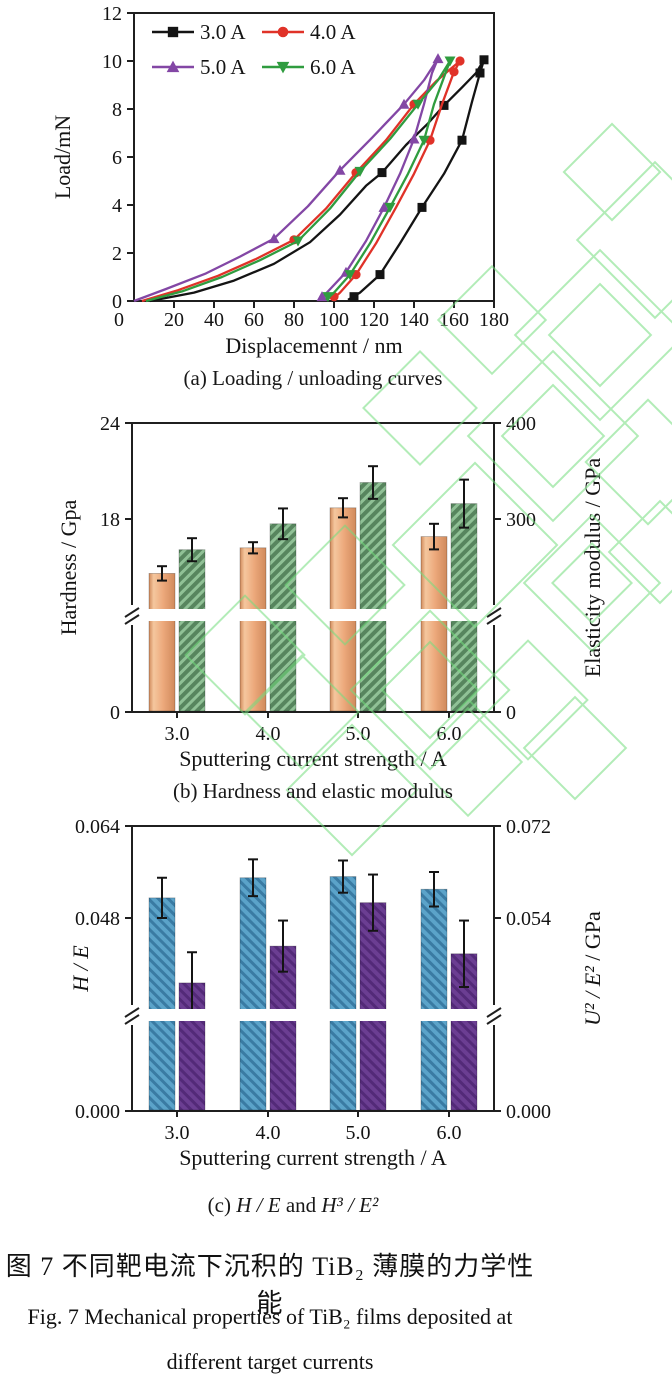 This screenshot has height=1388, width=672. Describe the element at coordinates (117, 254) in the screenshot. I see `a-ytick-label: 2` at that location.